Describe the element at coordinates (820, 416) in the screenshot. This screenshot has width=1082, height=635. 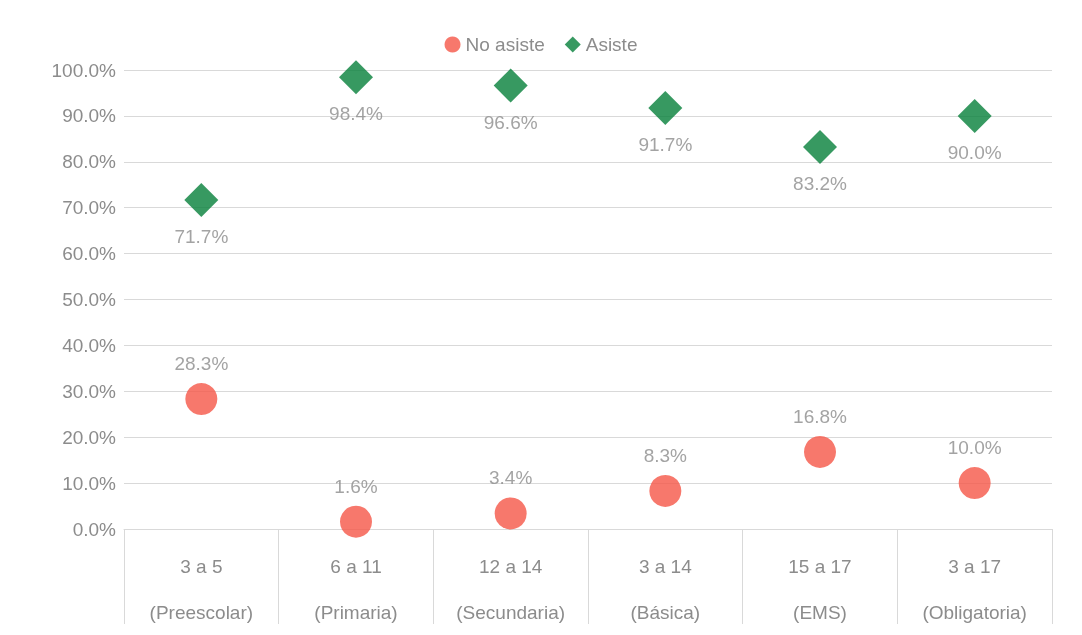
I see `data-label: 16.8%` at that location.